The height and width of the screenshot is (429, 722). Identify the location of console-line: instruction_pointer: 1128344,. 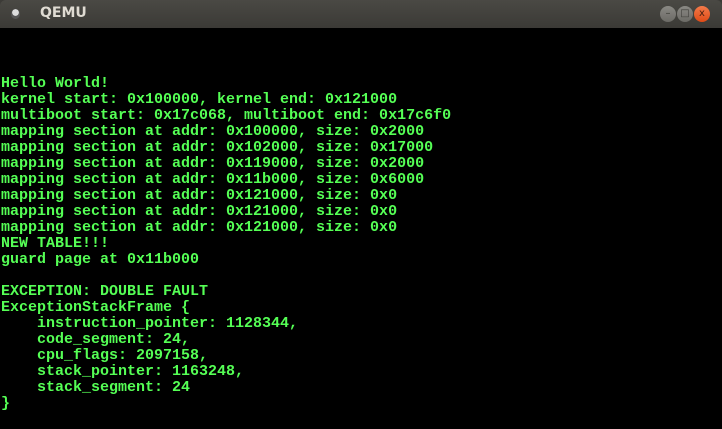
(150, 323).